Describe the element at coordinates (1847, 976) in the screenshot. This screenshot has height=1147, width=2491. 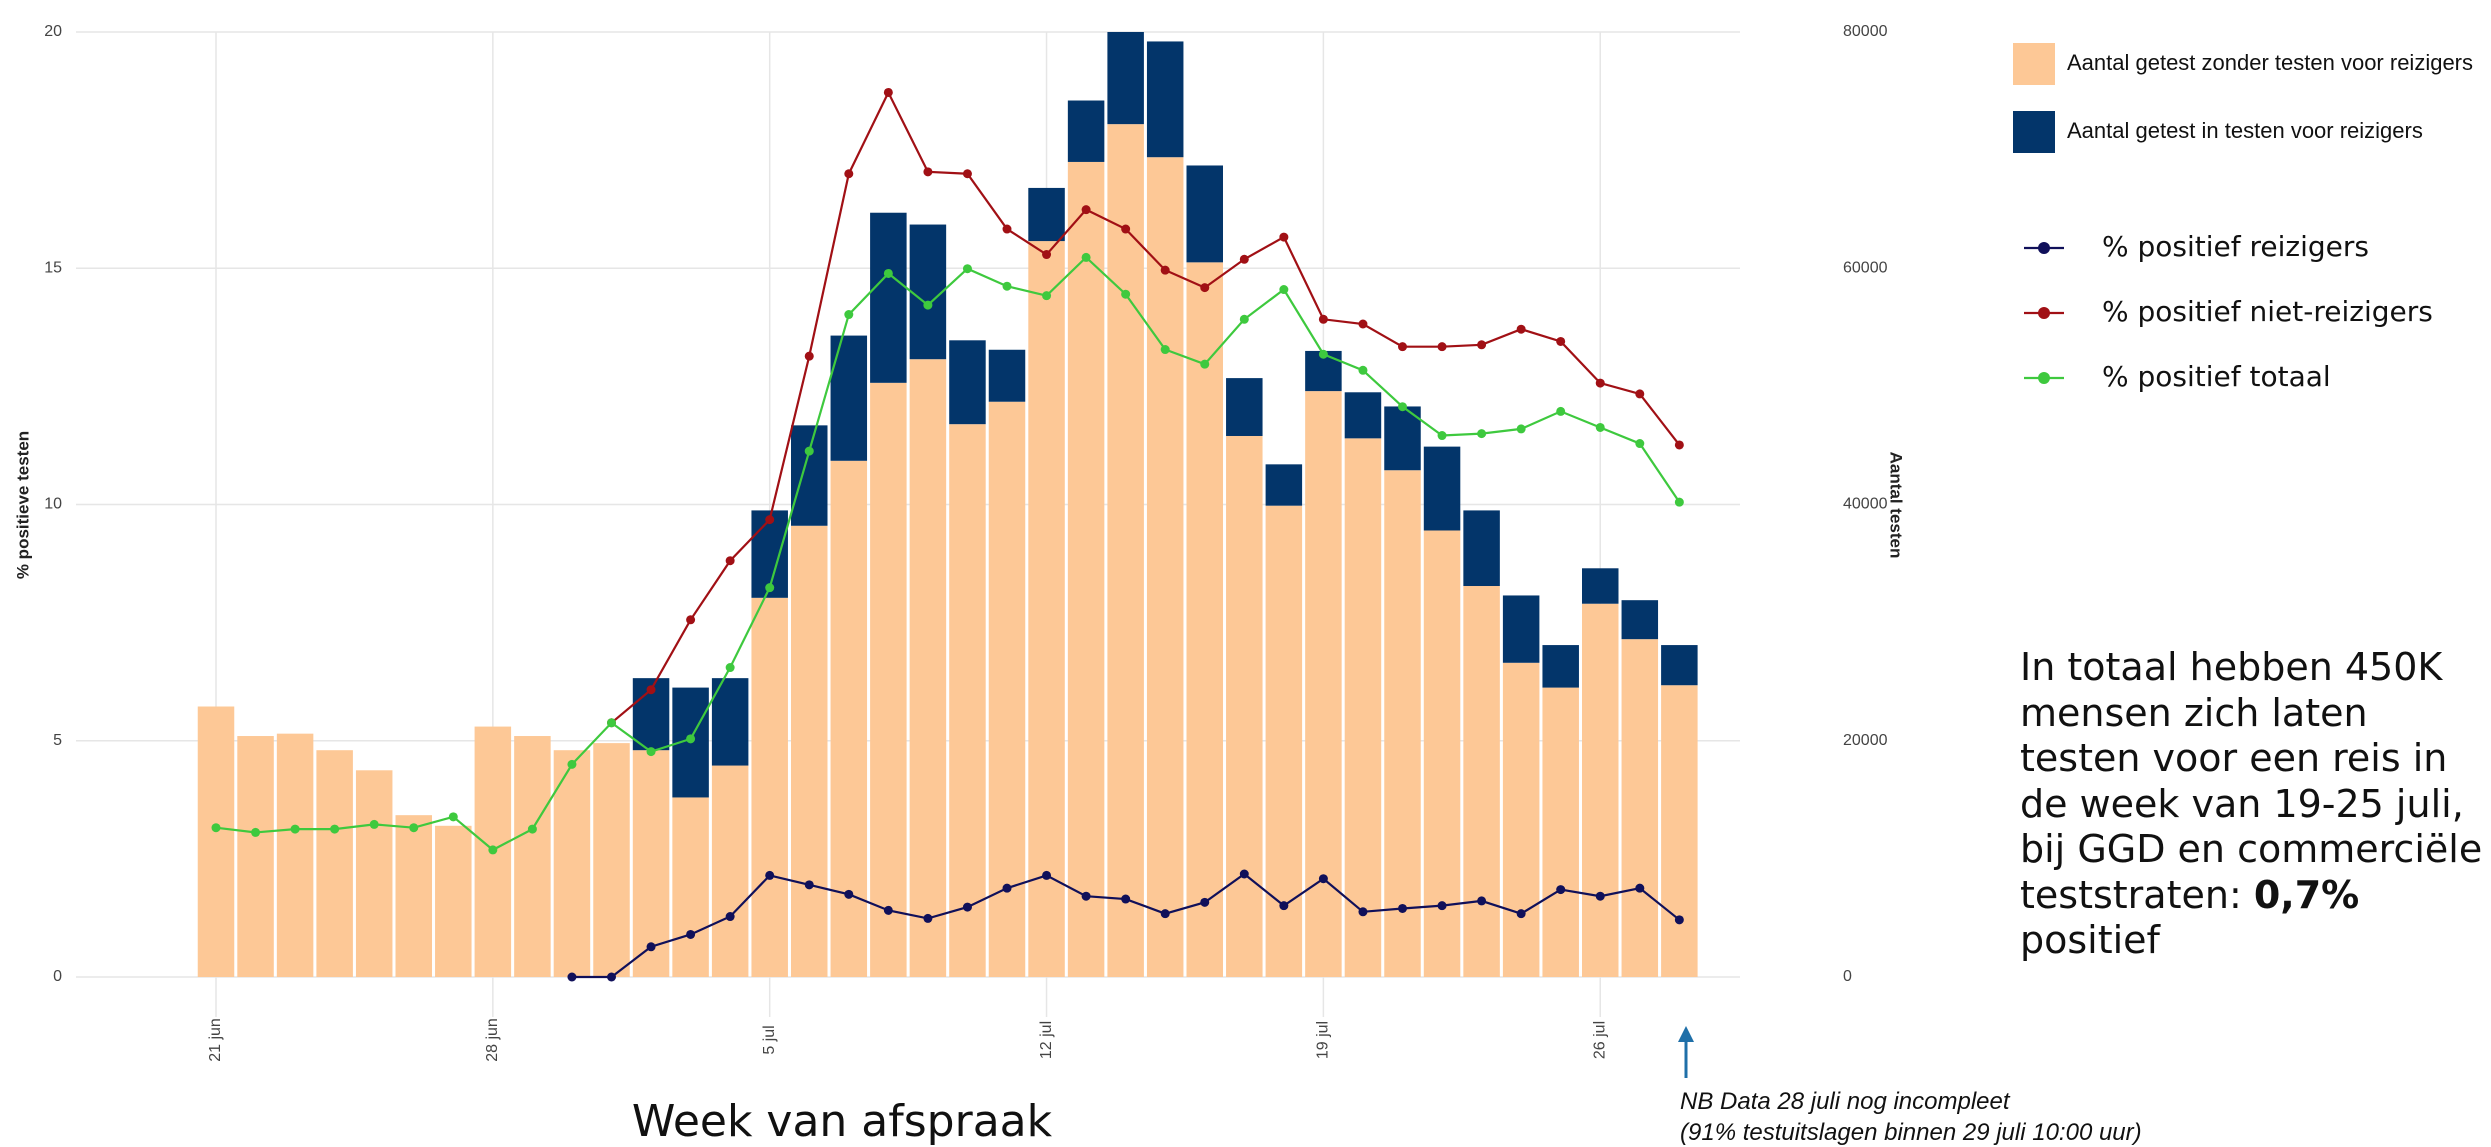
I see `y2-tick-label: 0` at that location.